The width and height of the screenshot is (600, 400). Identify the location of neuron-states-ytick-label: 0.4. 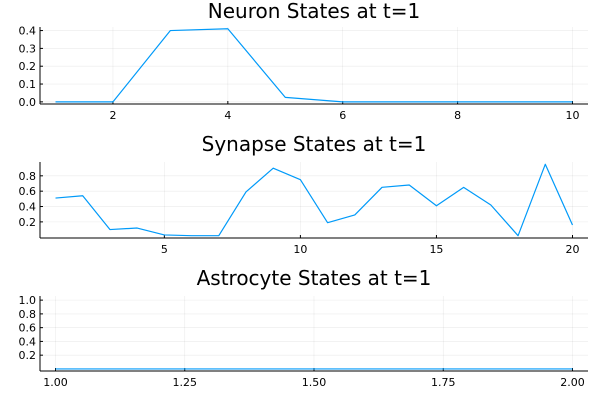
(28, 31).